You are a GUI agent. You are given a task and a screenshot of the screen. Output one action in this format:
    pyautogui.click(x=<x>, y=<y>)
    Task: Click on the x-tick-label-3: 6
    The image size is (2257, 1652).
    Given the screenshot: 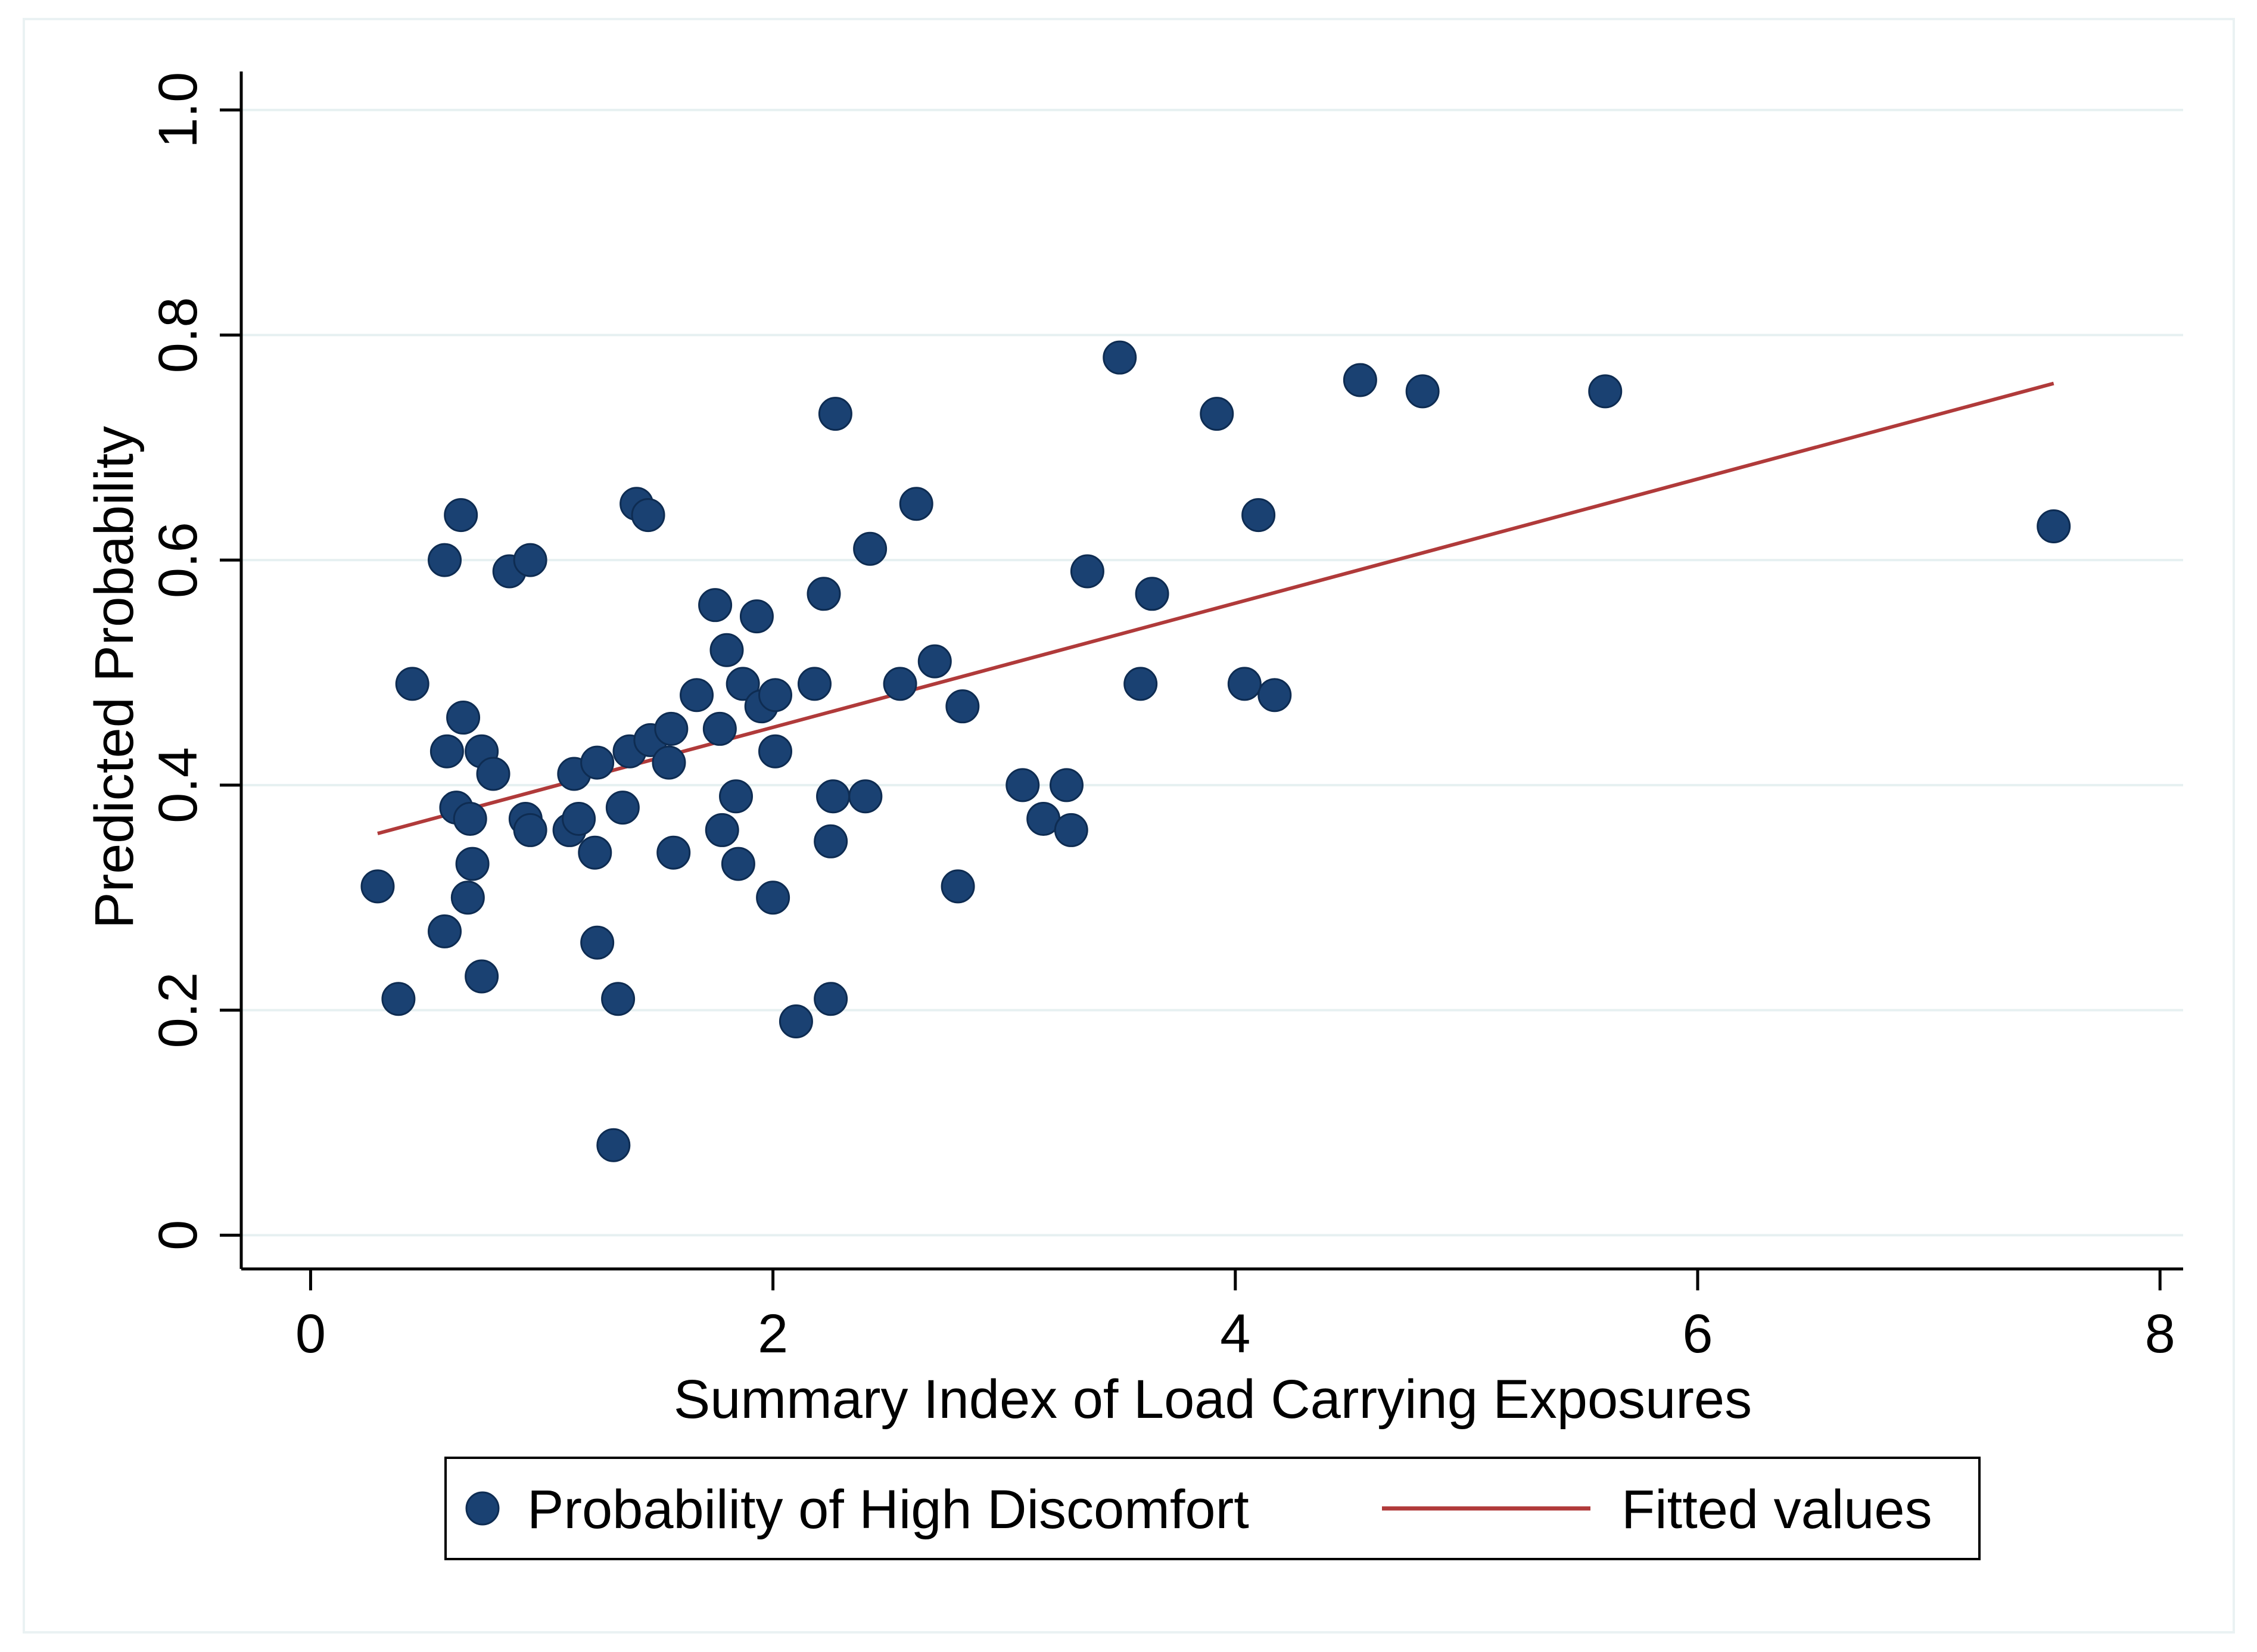 What is the action you would take?
    pyautogui.click(x=1697, y=1333)
    